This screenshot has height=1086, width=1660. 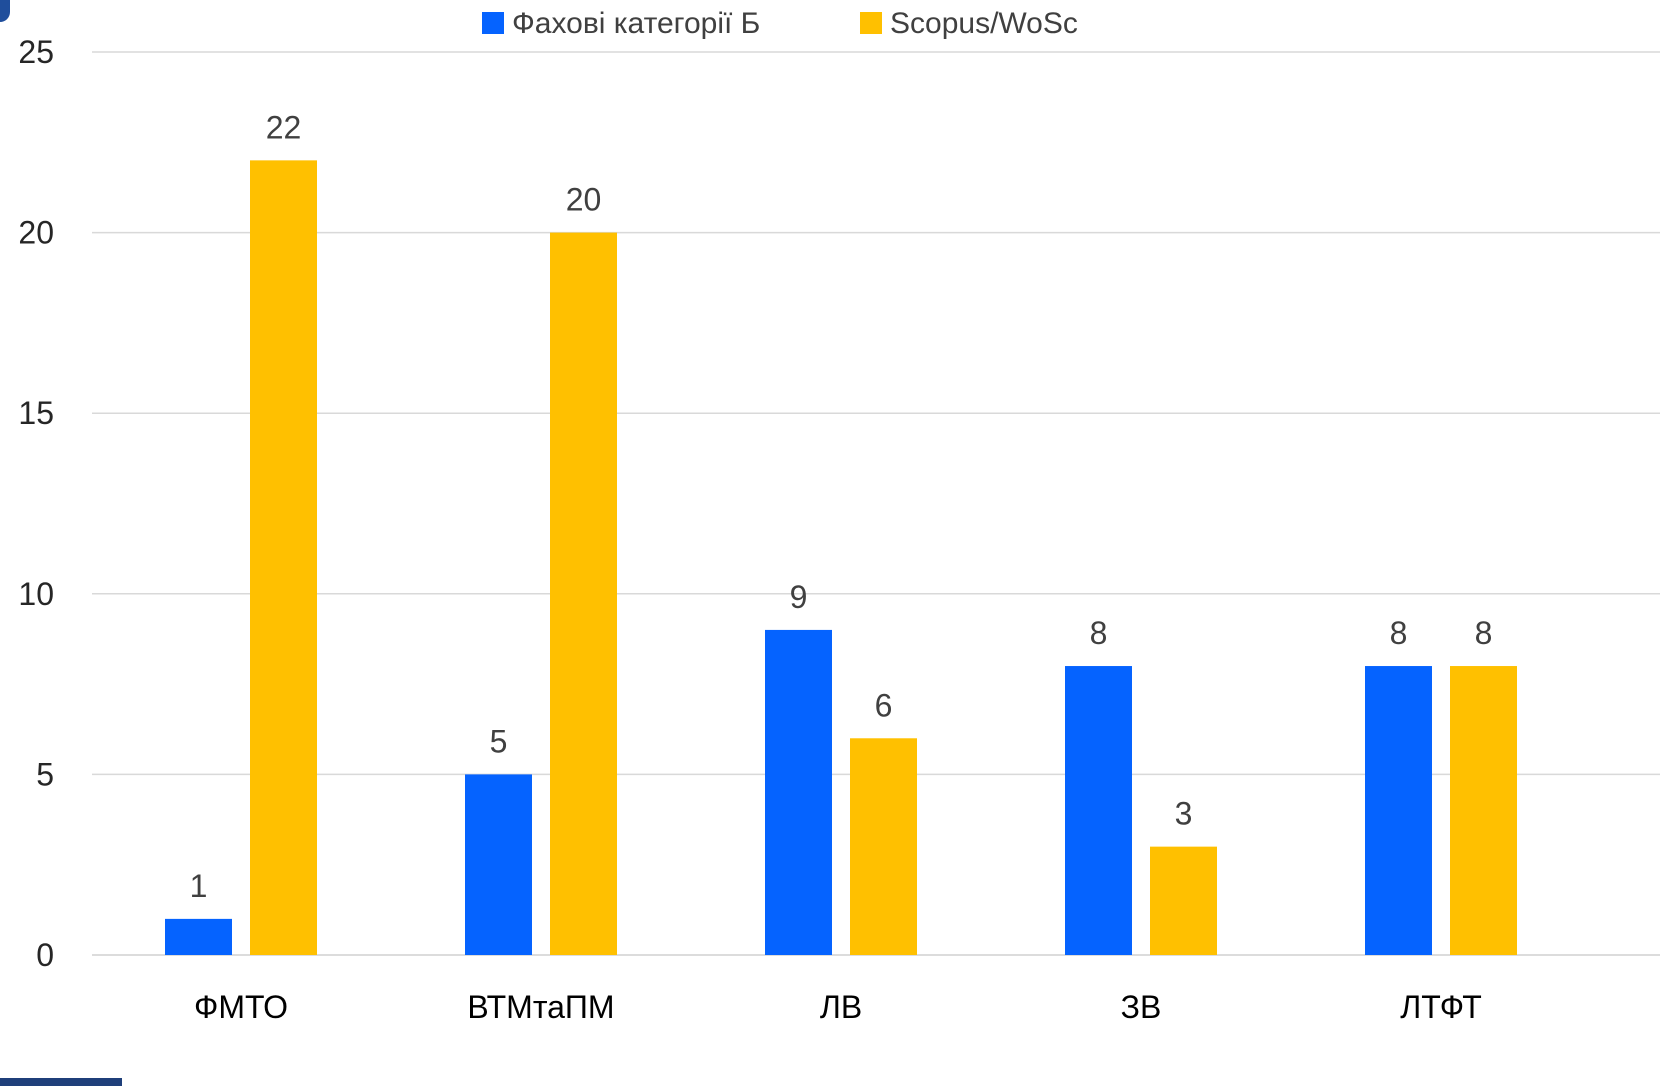 I want to click on y-axis-ticks: 0 5 10 15 20 25, so click(x=36, y=503).